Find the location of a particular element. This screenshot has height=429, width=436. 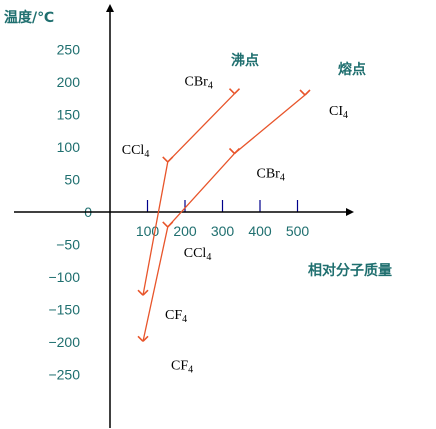

y-tick-label: −250 is located at coordinates (64, 375).